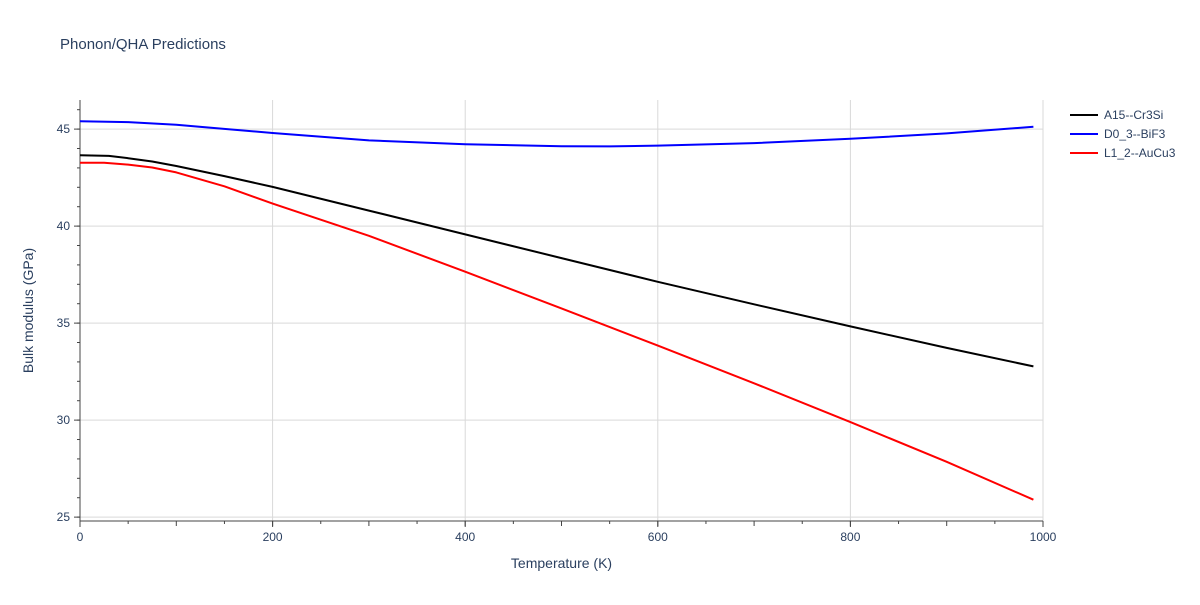 The height and width of the screenshot is (605, 1200). What do you see at coordinates (64, 226) in the screenshot?
I see `y-tick-label: 40` at bounding box center [64, 226].